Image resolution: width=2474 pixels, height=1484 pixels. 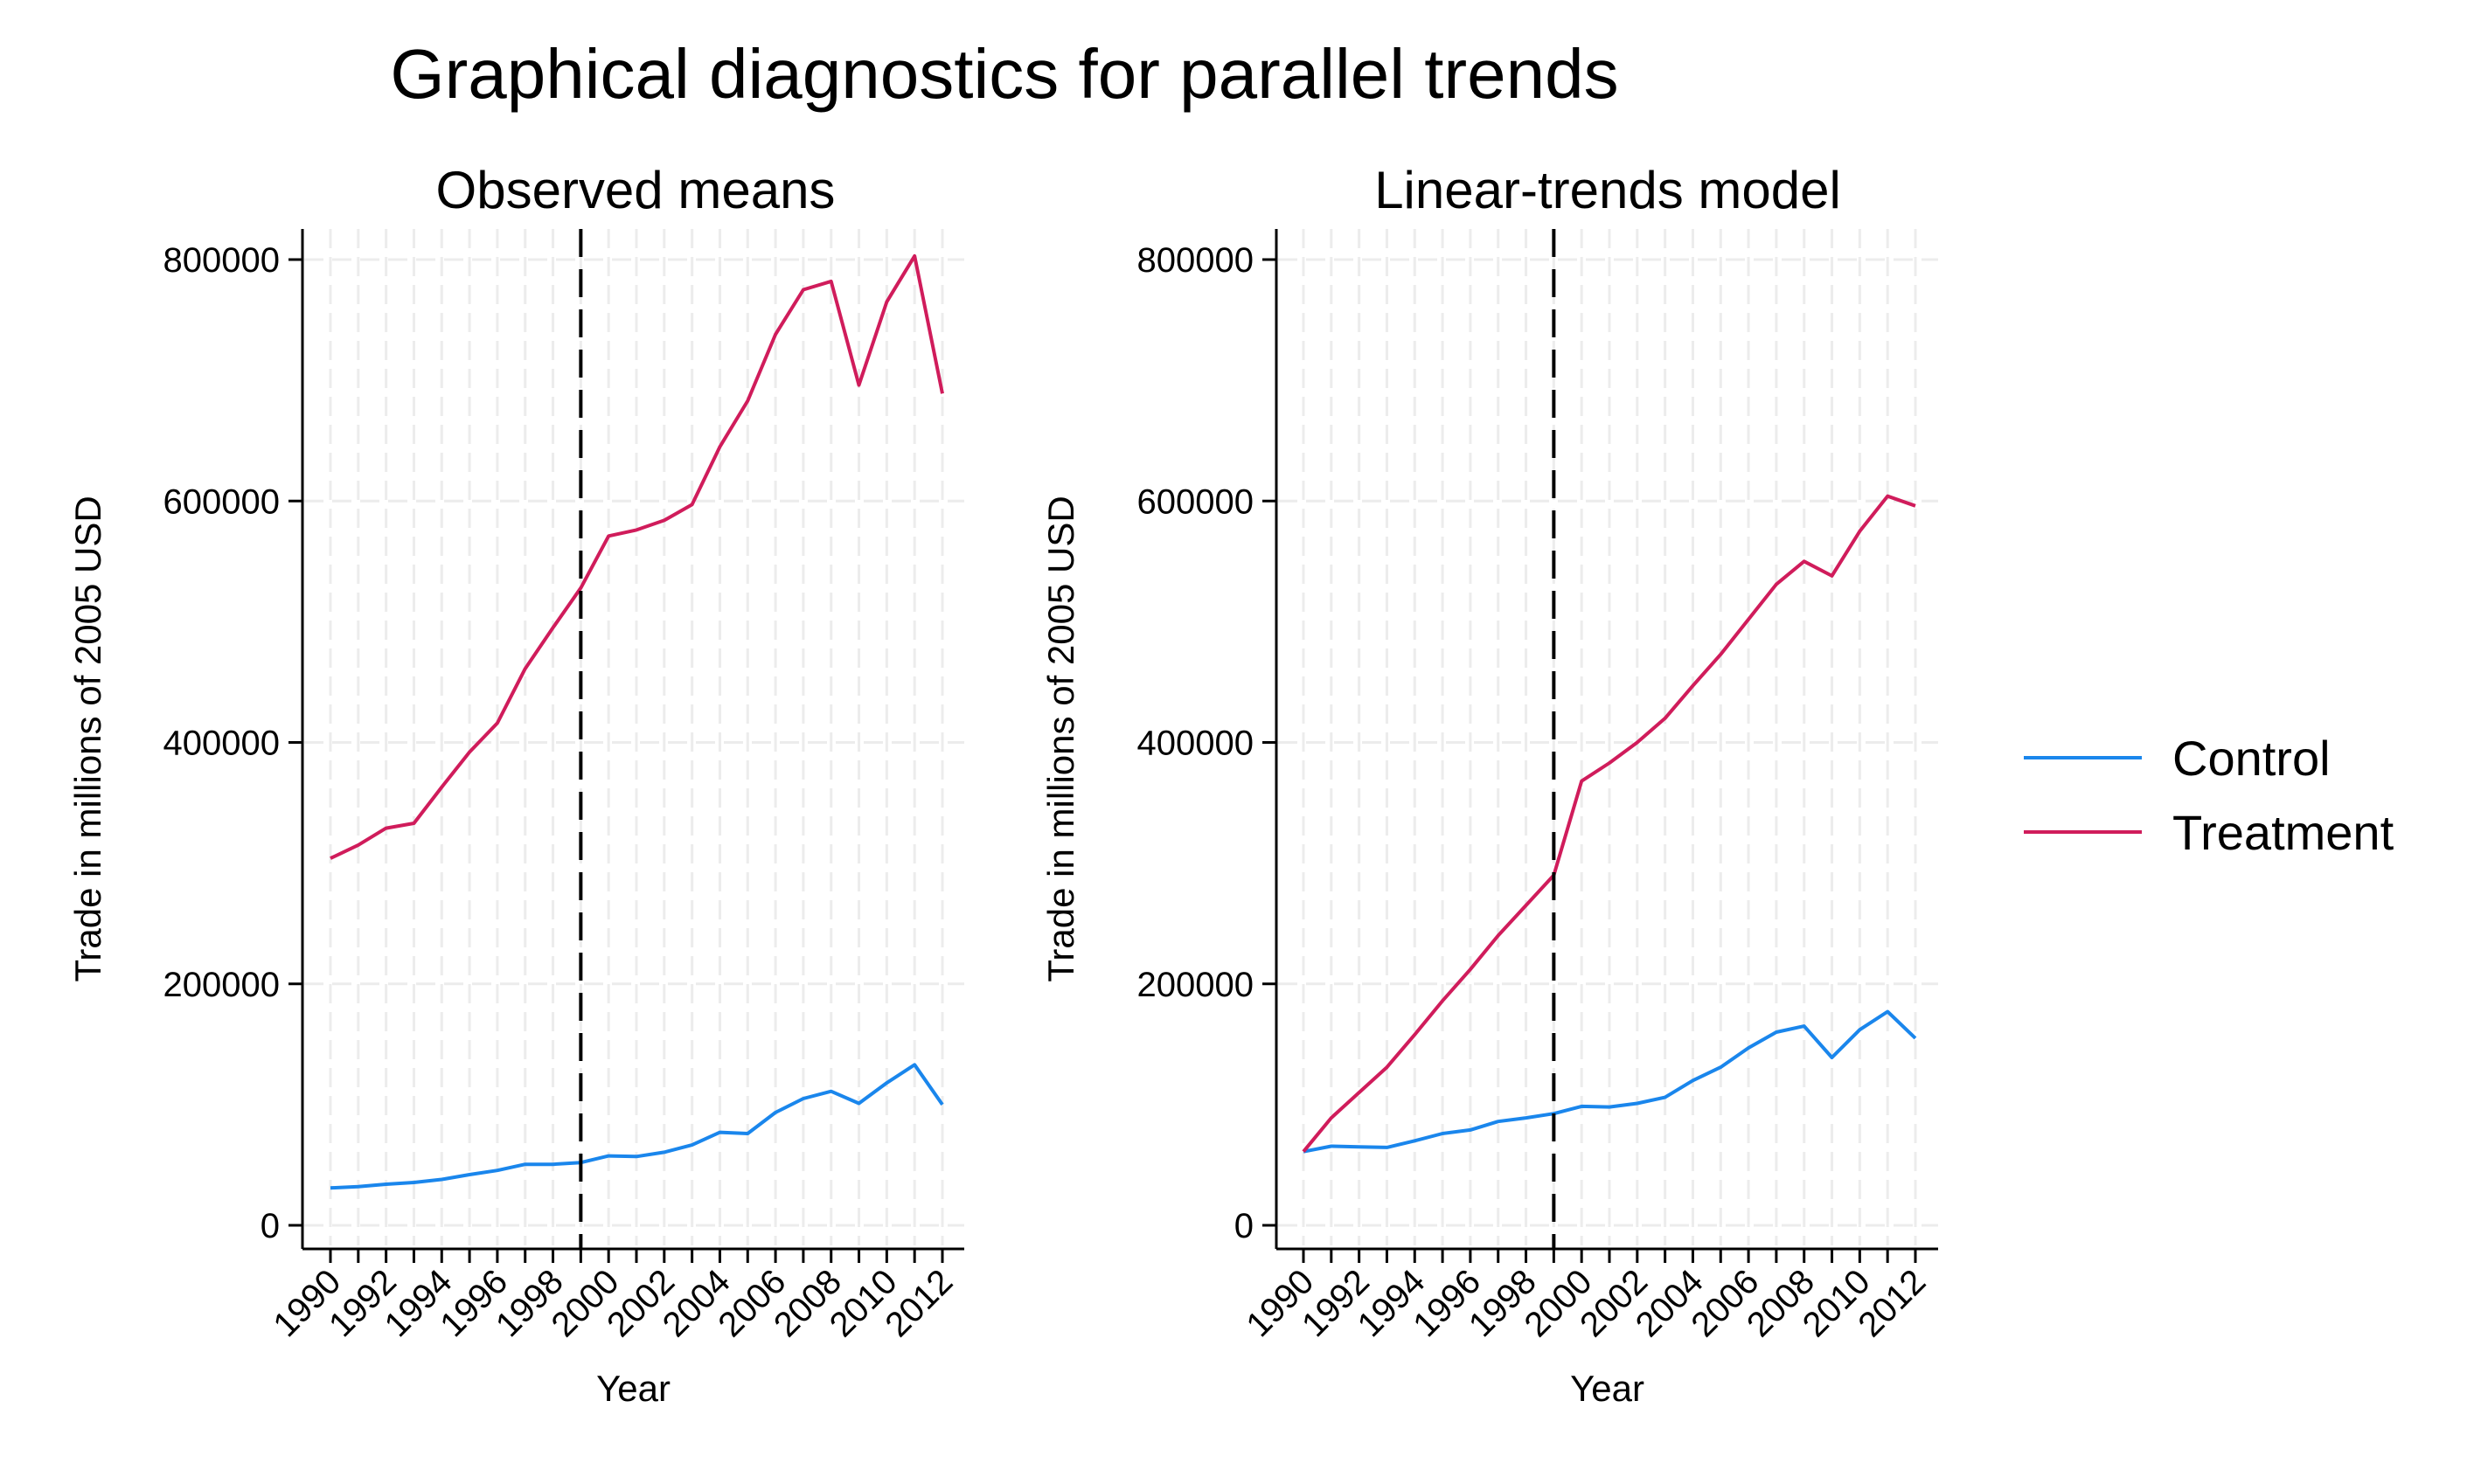 I want to click on legend-label-control: Control, so click(x=2252, y=758).